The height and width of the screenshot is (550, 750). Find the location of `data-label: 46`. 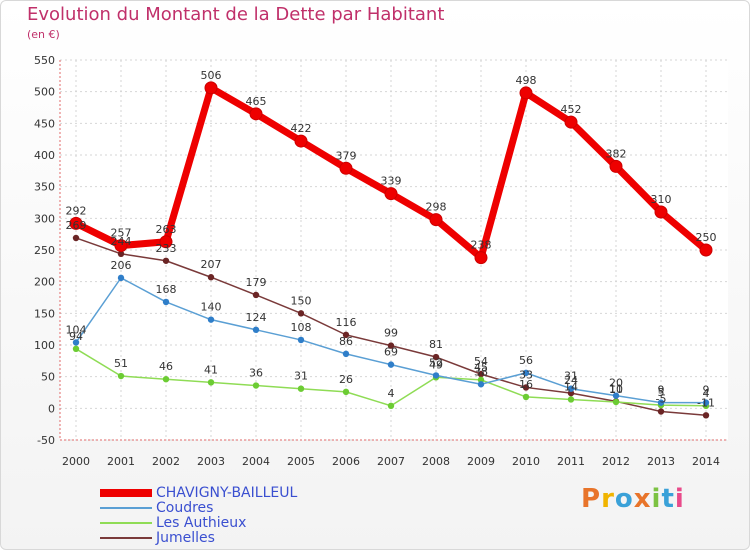

data-label: 46 is located at coordinates (166, 366).